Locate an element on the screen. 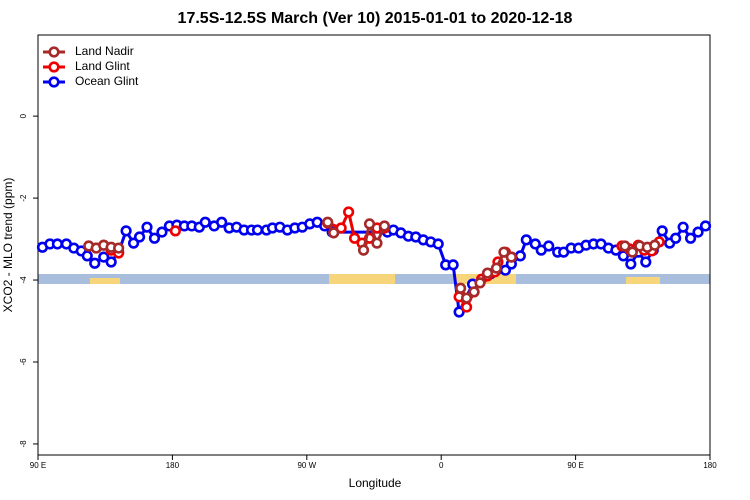  y-axis-label: XCO2 - MLO trend (ppm) is located at coordinates (8, 245).